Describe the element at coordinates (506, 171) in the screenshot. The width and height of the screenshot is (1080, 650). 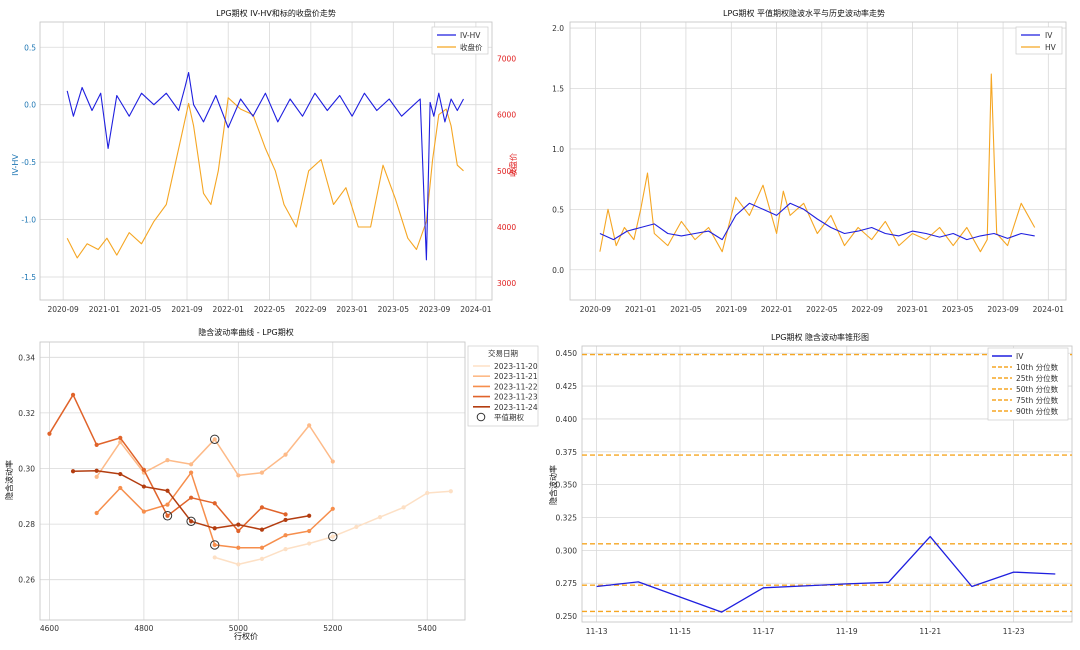
I see `y-tick-label-right: 5000` at that location.